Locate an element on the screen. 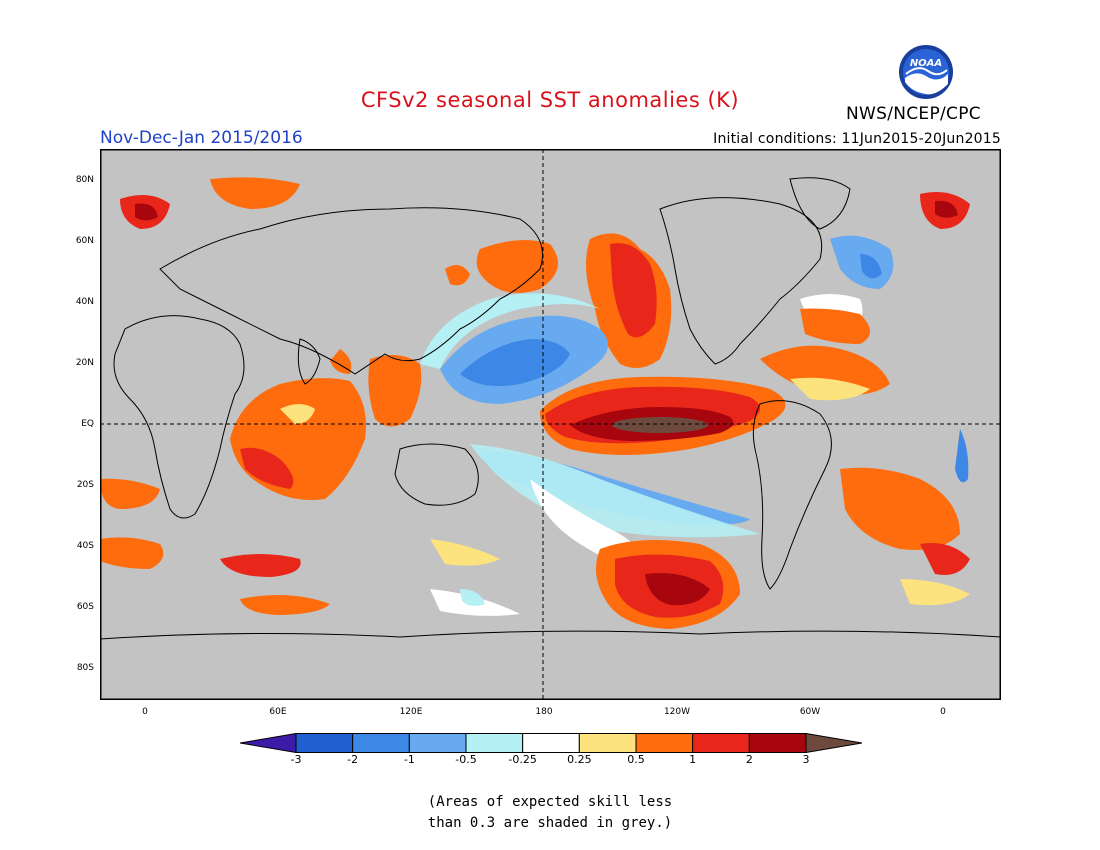  footnote-line2: than 0.3 are shaded in grey.) is located at coordinates (550, 823).